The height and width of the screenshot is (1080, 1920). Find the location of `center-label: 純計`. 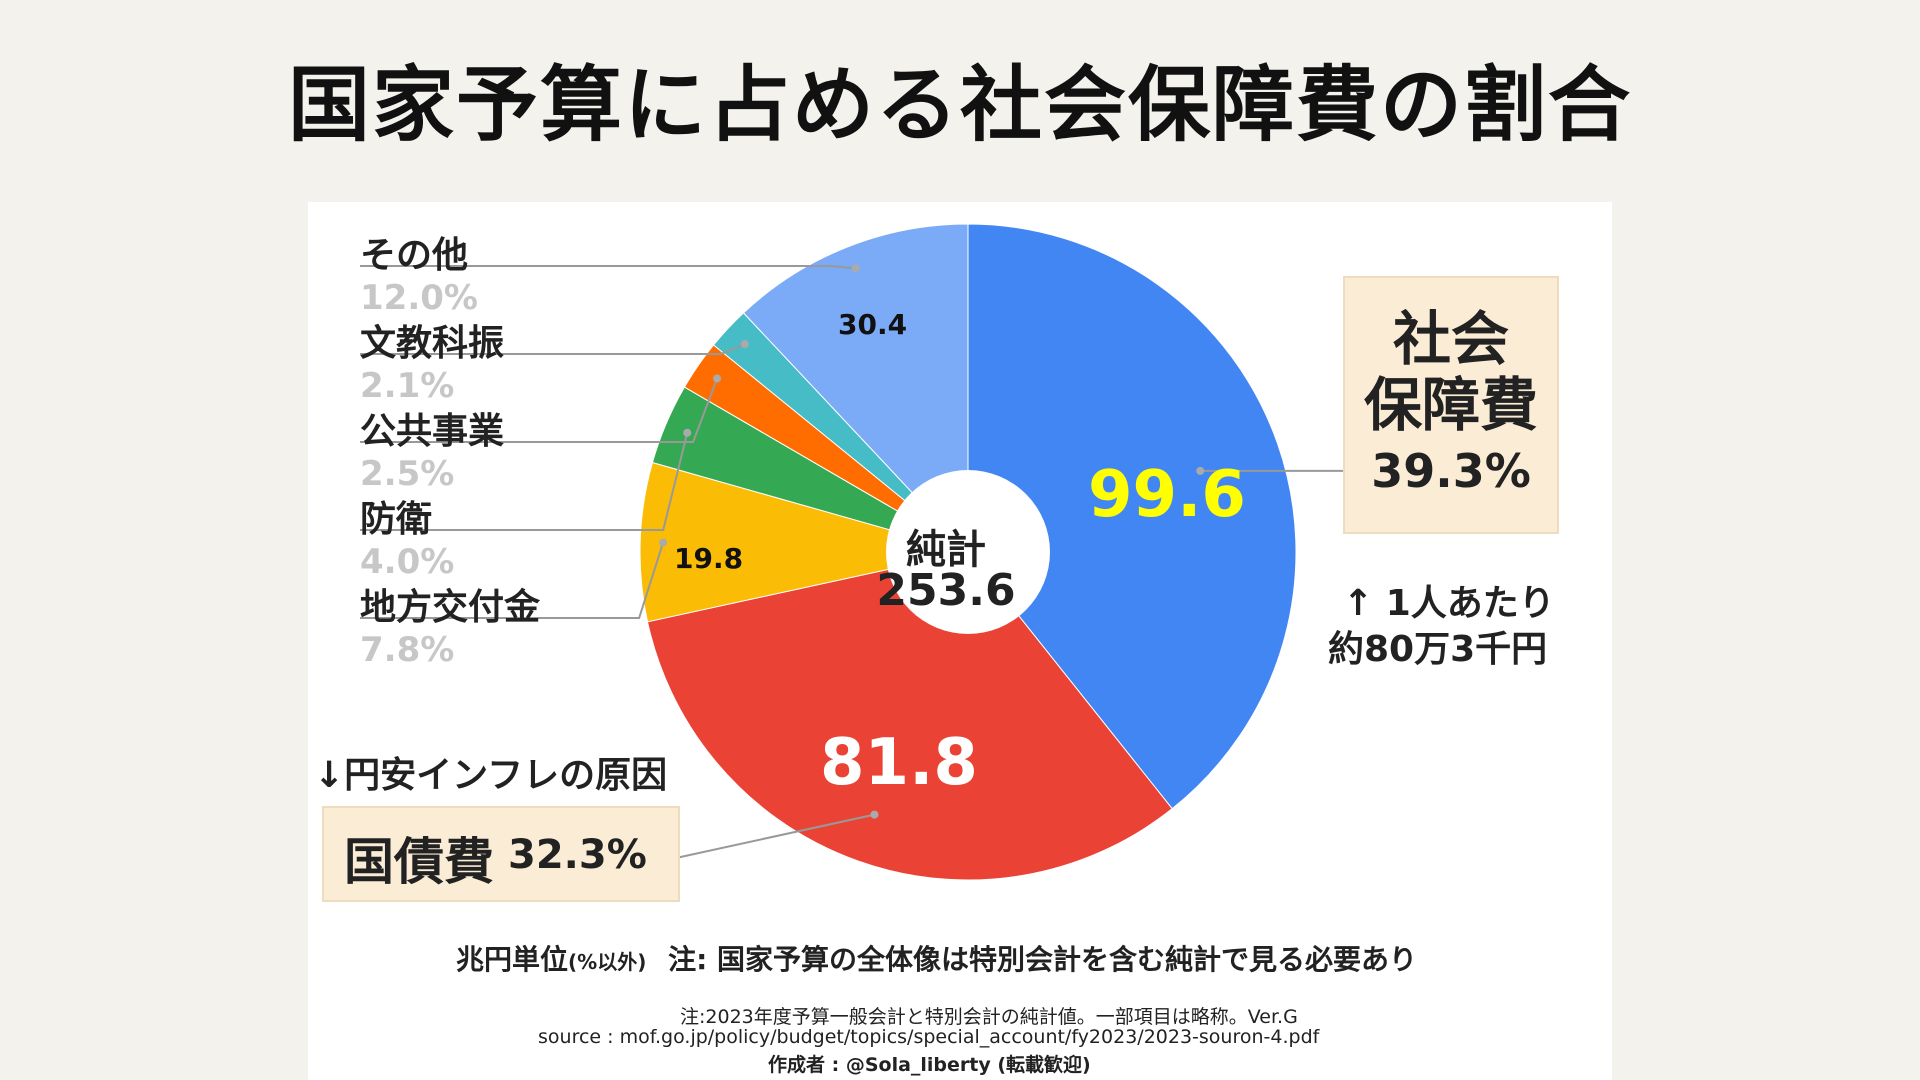

center-label: 純計 is located at coordinates (946, 550).